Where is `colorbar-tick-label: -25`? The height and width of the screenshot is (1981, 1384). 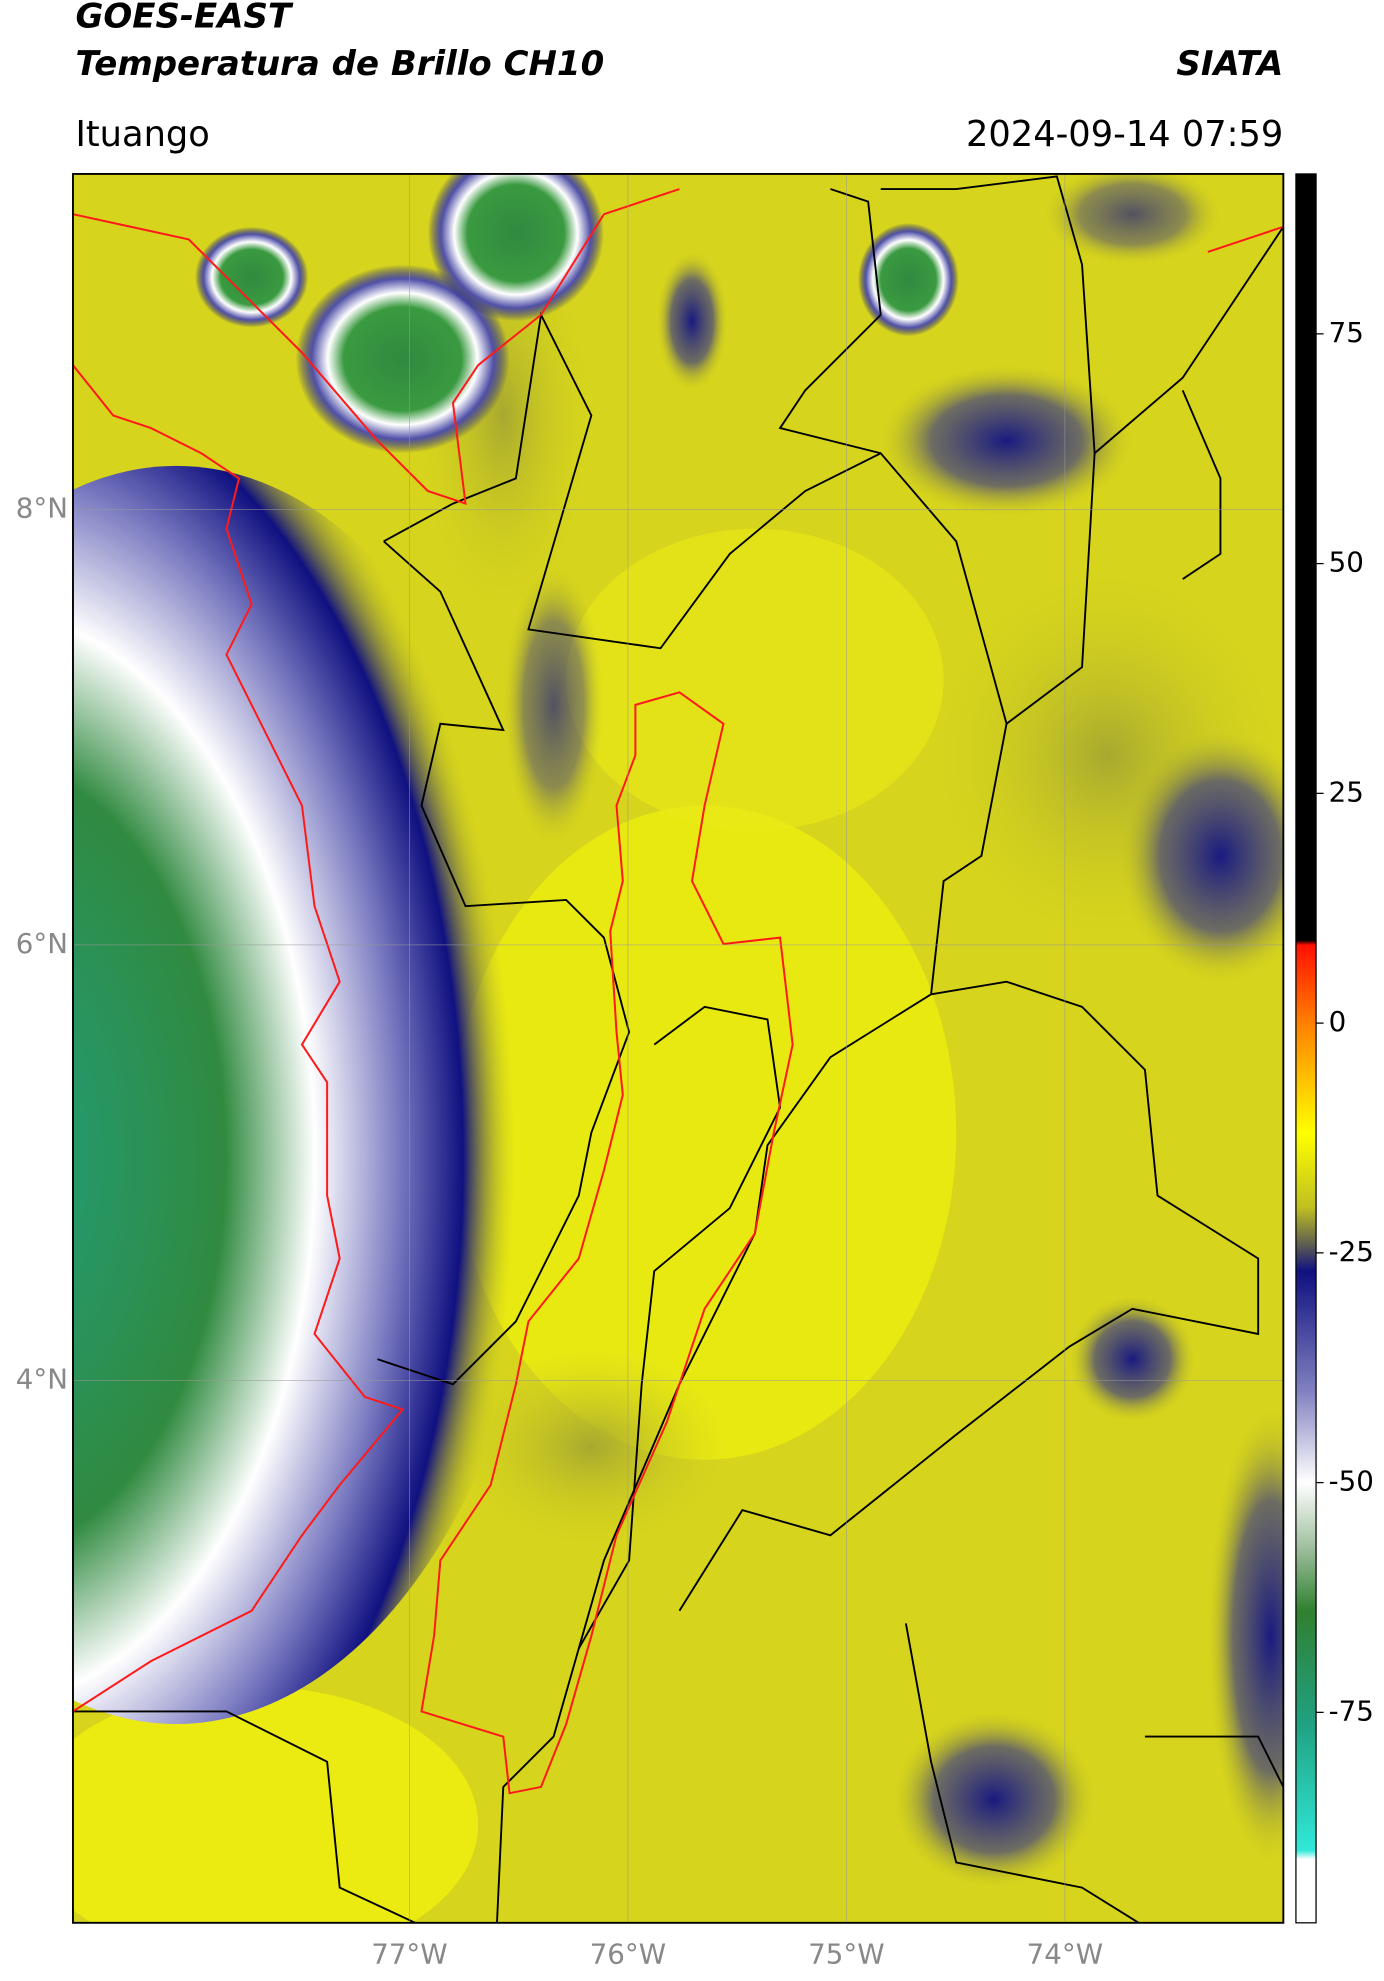 colorbar-tick-label: -25 is located at coordinates (1351, 1251).